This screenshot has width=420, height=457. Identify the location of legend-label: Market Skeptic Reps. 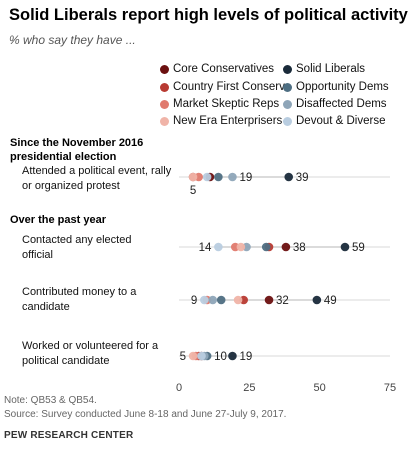
(226, 104).